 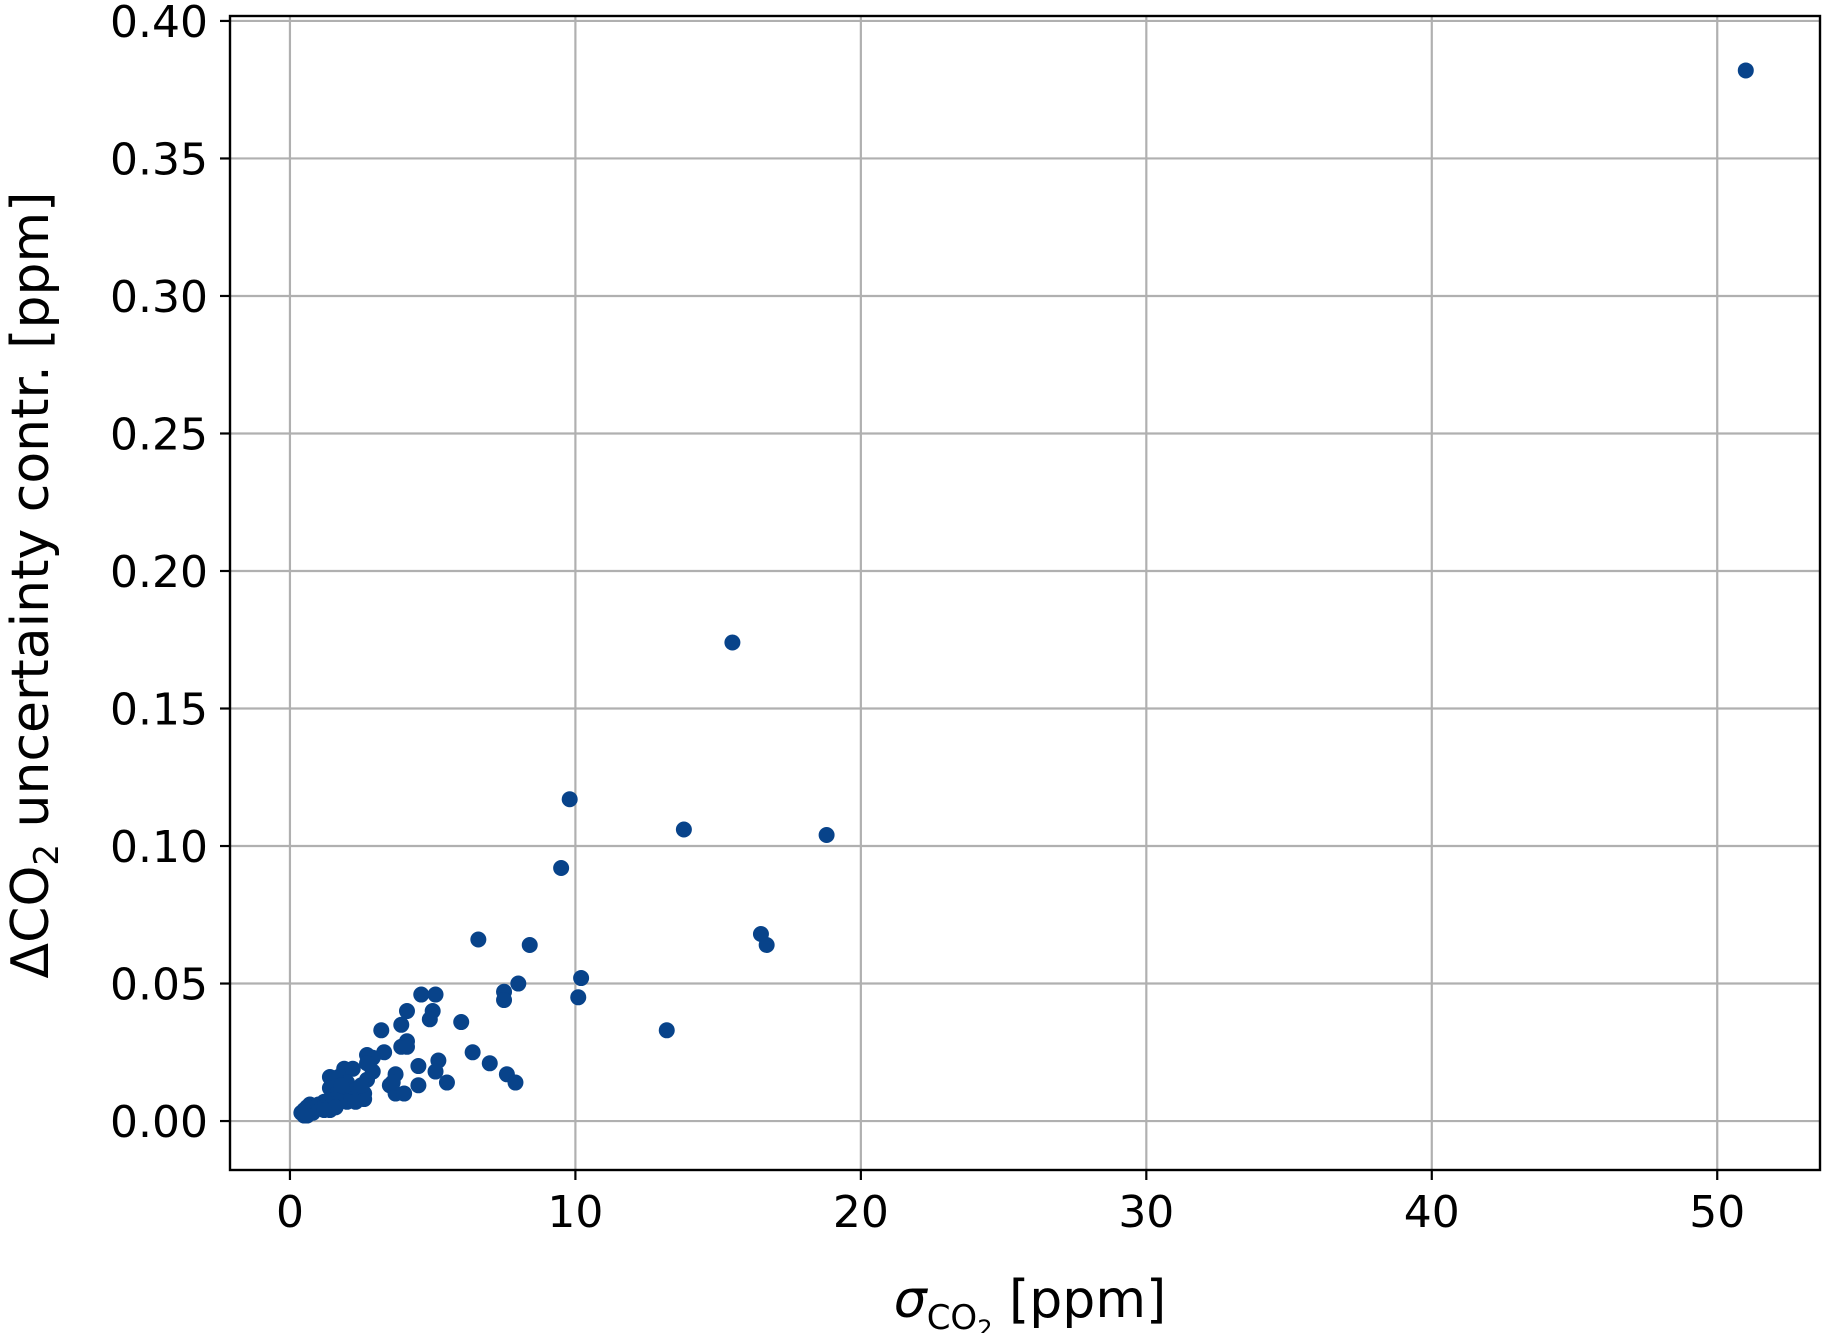 I want to click on x-axis-label: σCO2 [ppm], so click(x=1030, y=1301).